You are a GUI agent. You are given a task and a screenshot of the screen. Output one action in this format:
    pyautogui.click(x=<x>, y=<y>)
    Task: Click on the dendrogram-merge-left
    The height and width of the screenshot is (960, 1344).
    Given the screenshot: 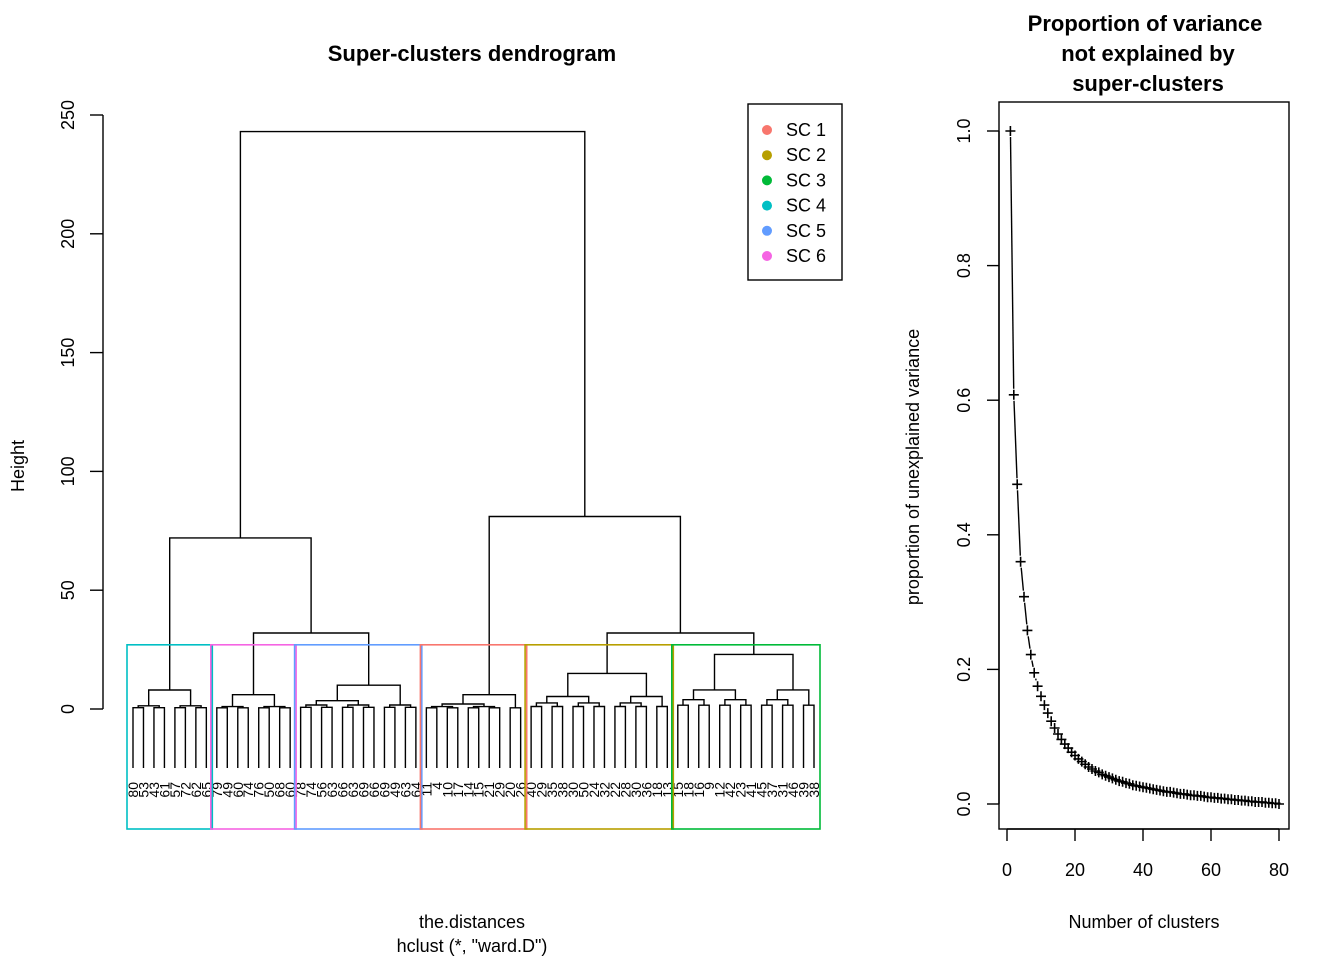 What is the action you would take?
    pyautogui.click(x=240, y=613)
    